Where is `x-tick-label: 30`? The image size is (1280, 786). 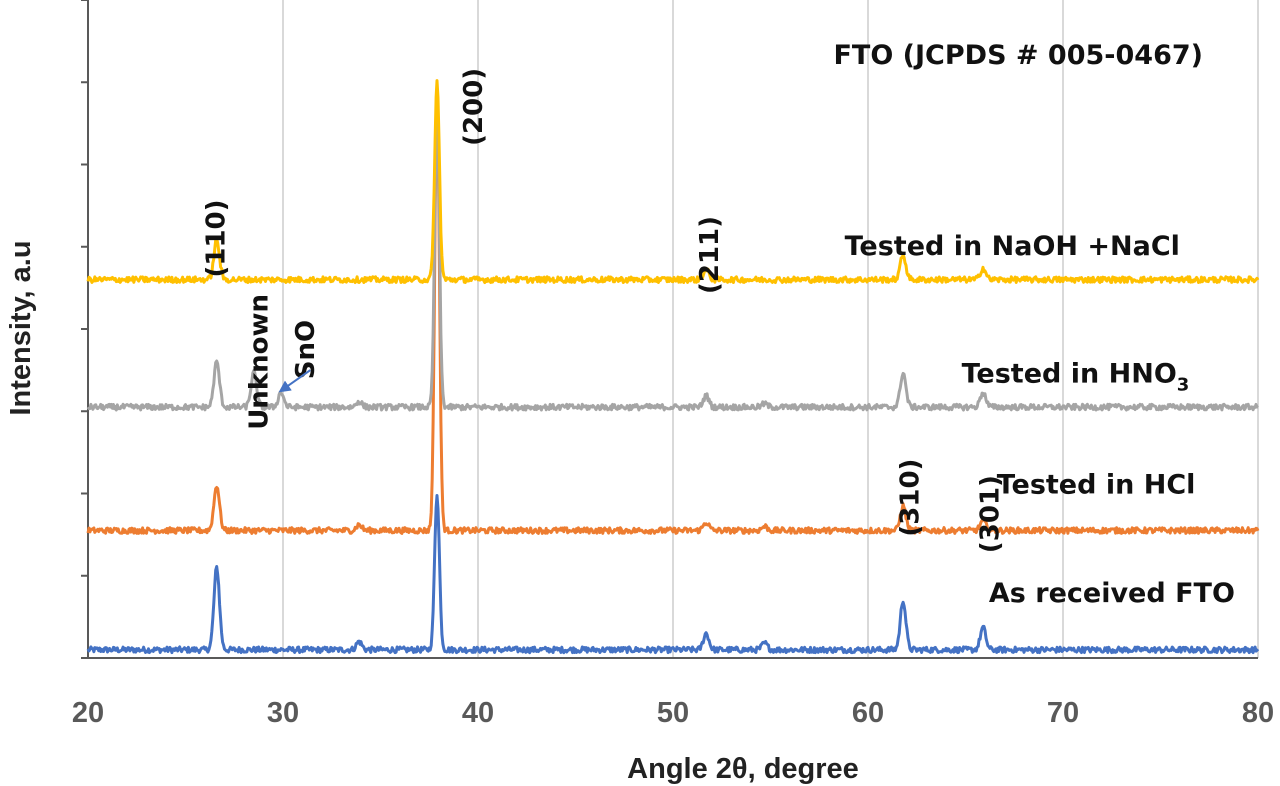 x-tick-label: 30 is located at coordinates (283, 713).